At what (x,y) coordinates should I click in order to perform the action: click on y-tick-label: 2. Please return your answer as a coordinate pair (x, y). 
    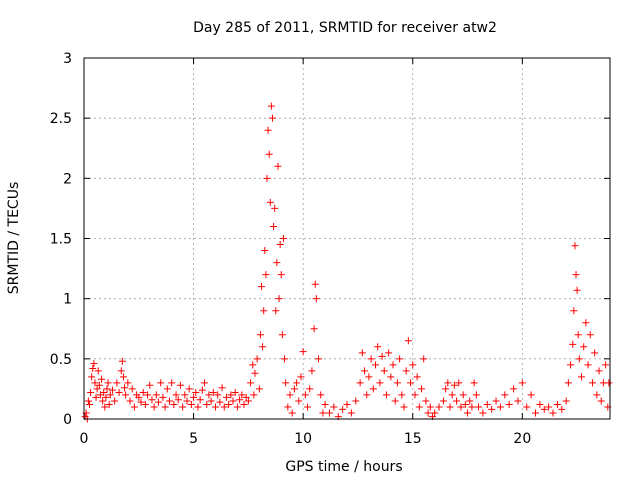
    Looking at the image, I should click on (67, 179).